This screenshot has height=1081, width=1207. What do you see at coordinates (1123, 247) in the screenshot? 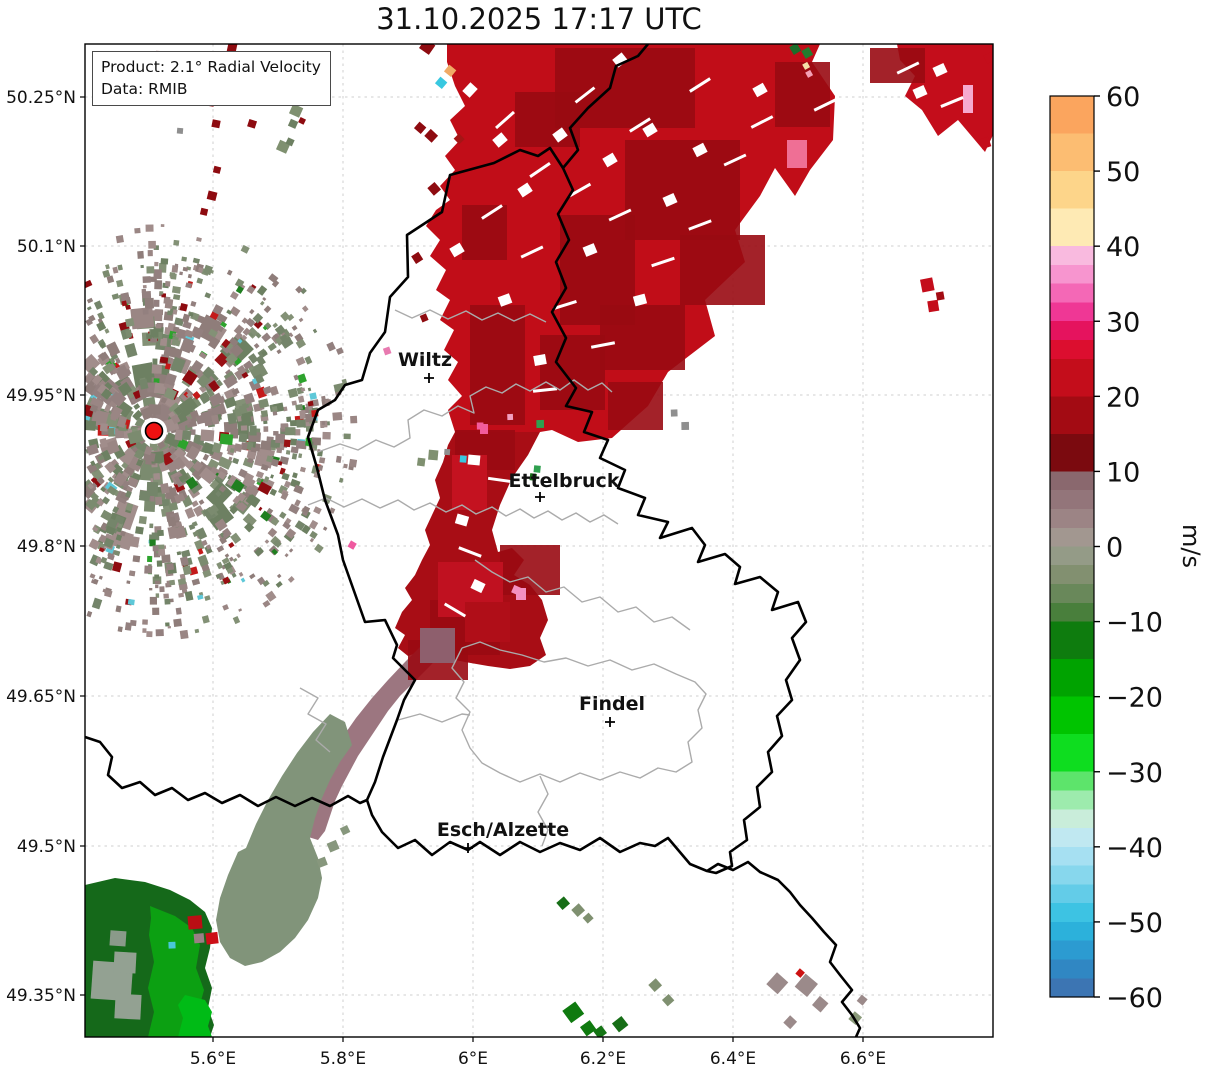
I see `colorbar-tick-label: 40` at bounding box center [1123, 247].